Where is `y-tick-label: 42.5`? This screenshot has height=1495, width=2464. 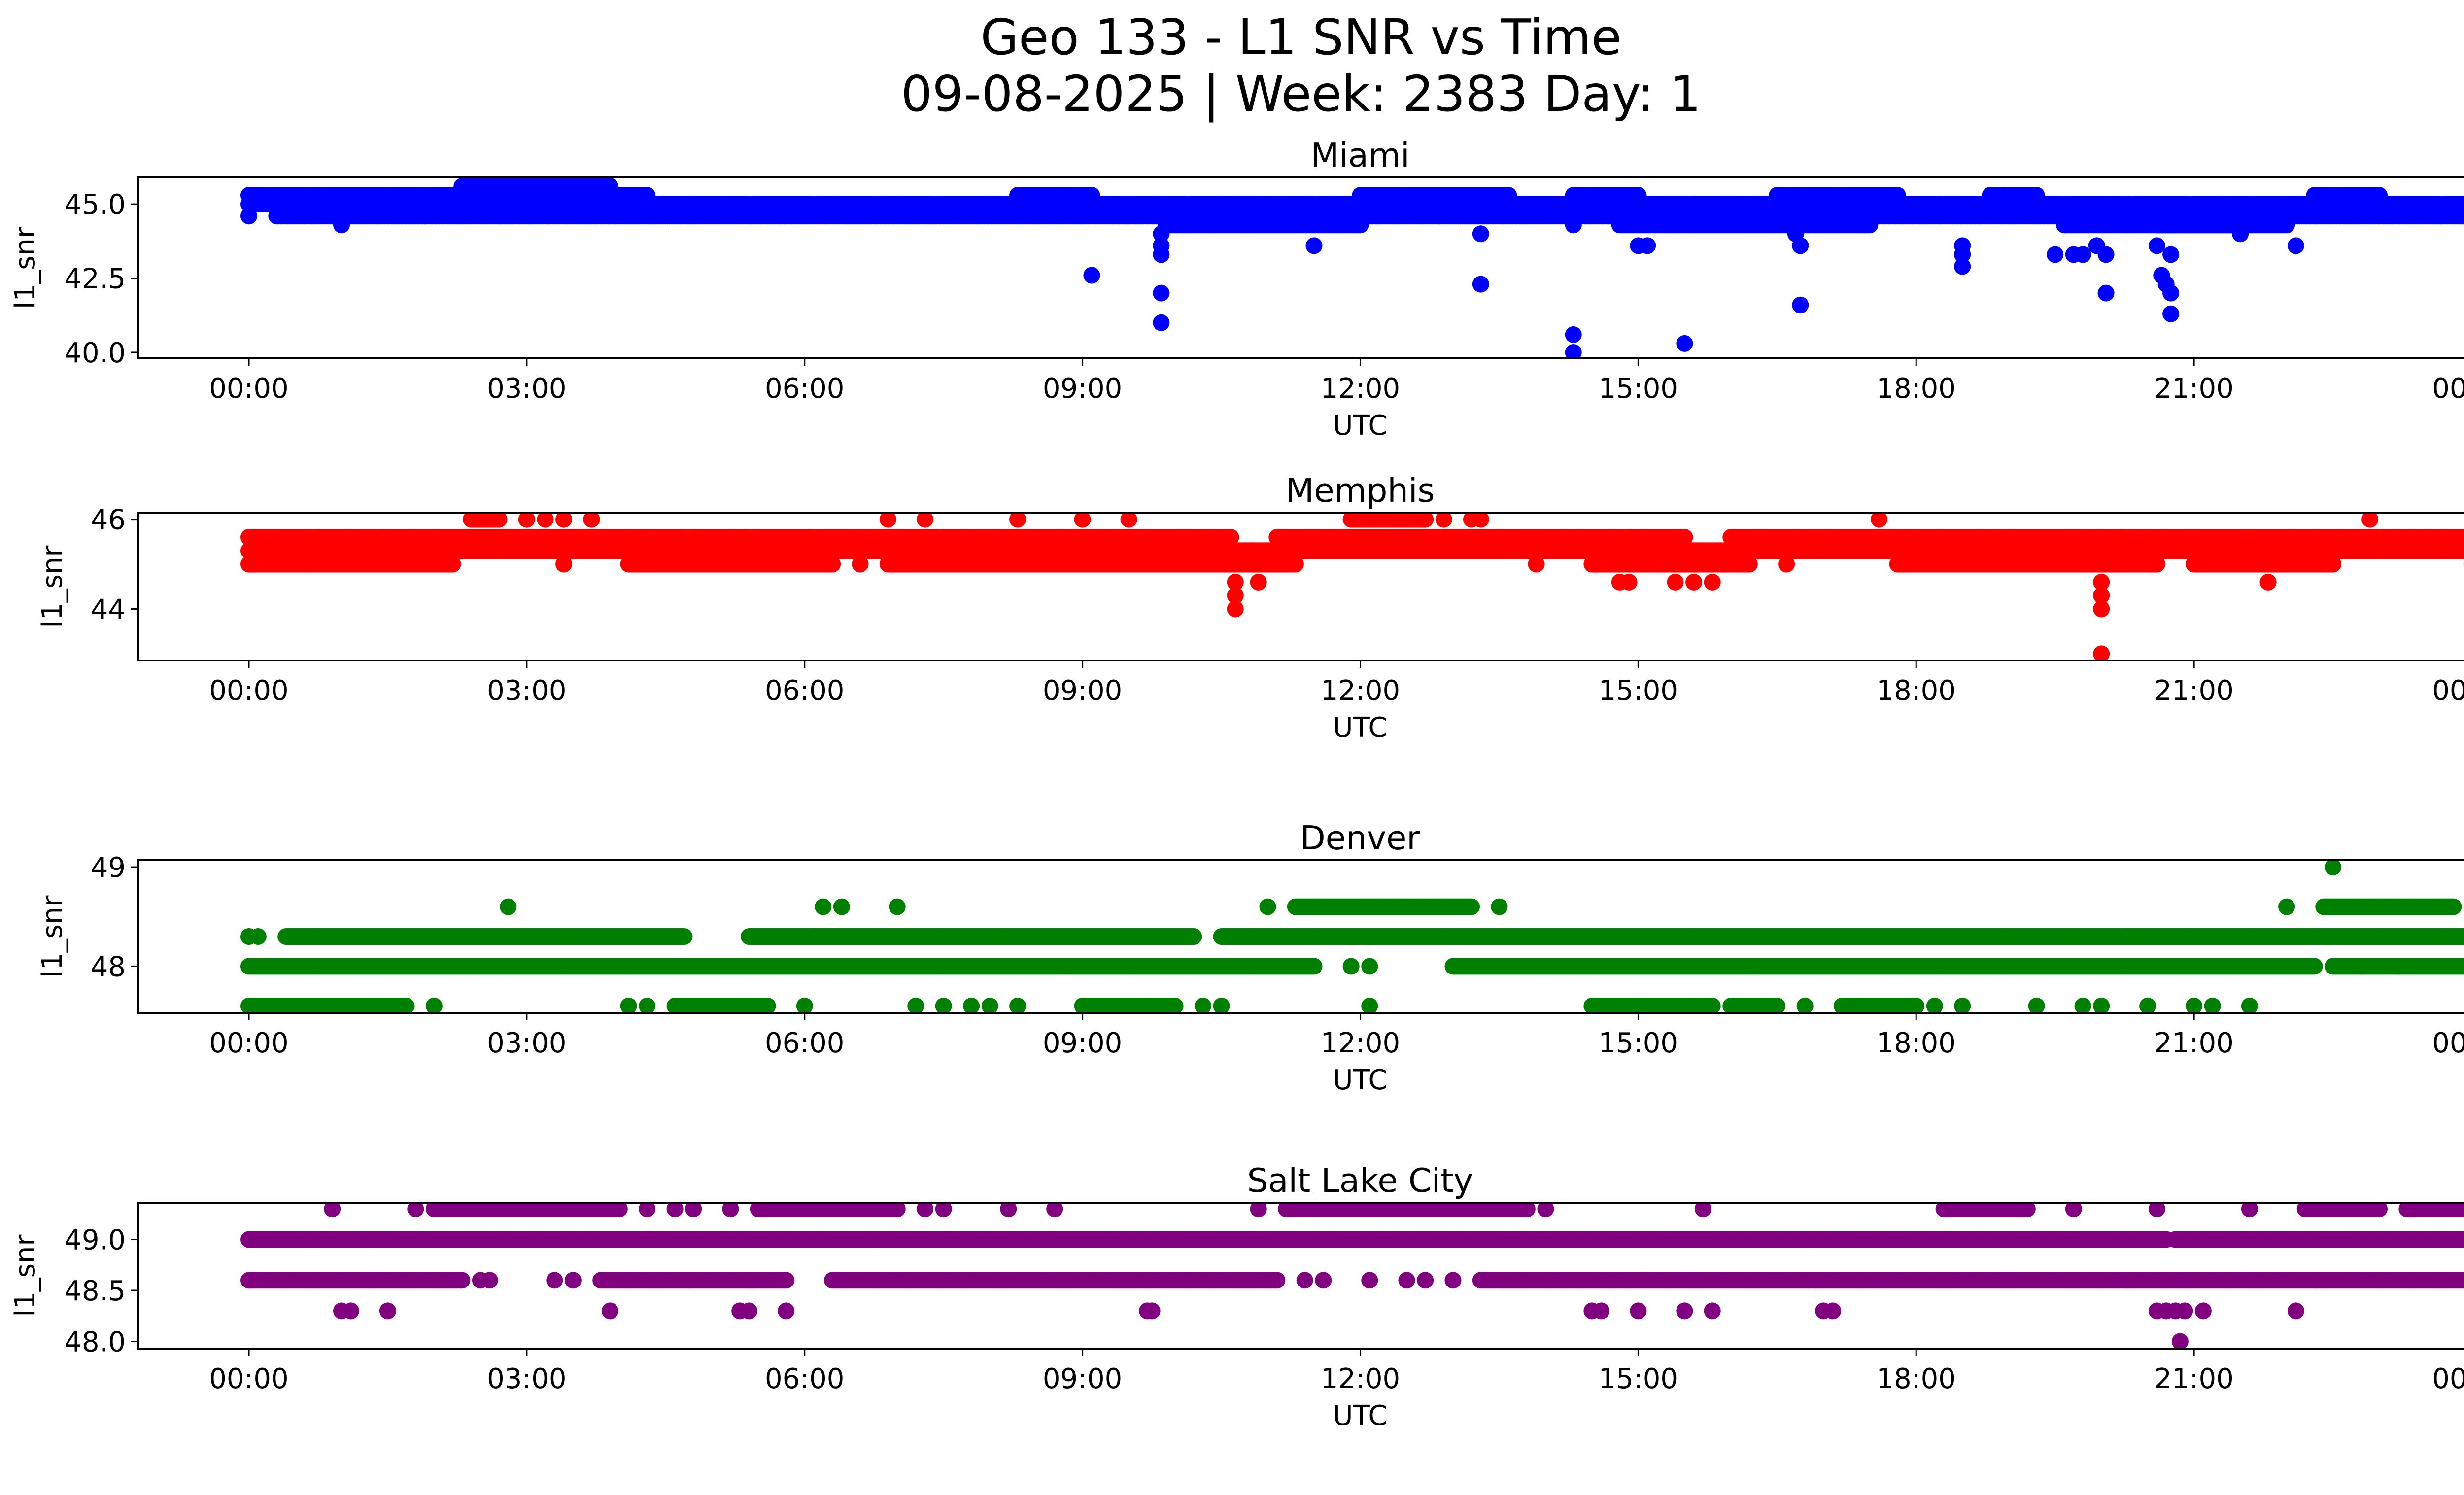
y-tick-label: 42.5 is located at coordinates (95, 279).